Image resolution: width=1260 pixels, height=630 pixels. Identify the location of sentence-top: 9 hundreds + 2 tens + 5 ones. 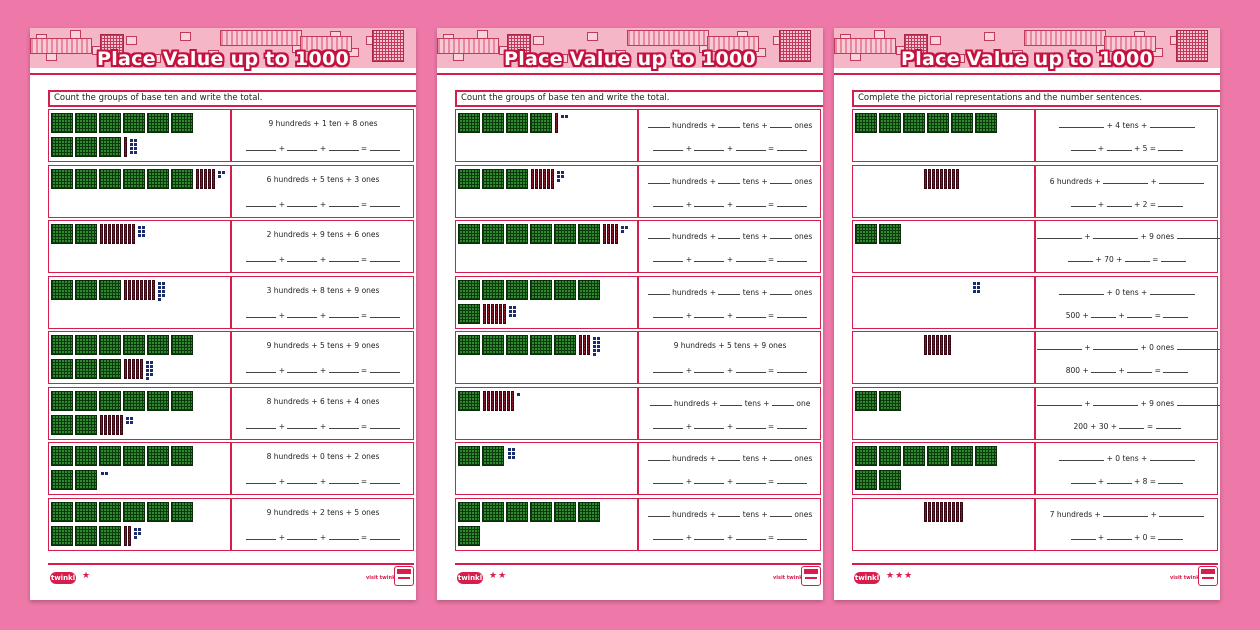
(323, 512).